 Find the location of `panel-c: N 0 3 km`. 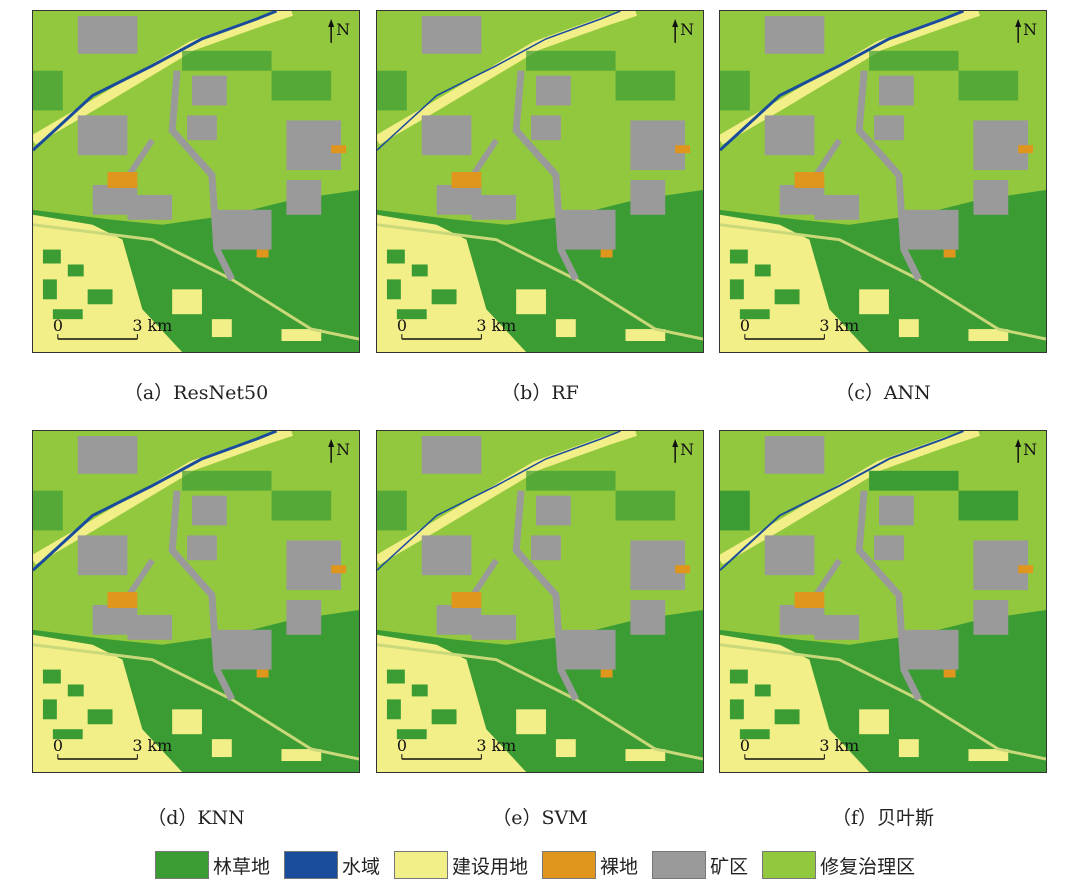

panel-c: N 0 3 km is located at coordinates (883, 181).